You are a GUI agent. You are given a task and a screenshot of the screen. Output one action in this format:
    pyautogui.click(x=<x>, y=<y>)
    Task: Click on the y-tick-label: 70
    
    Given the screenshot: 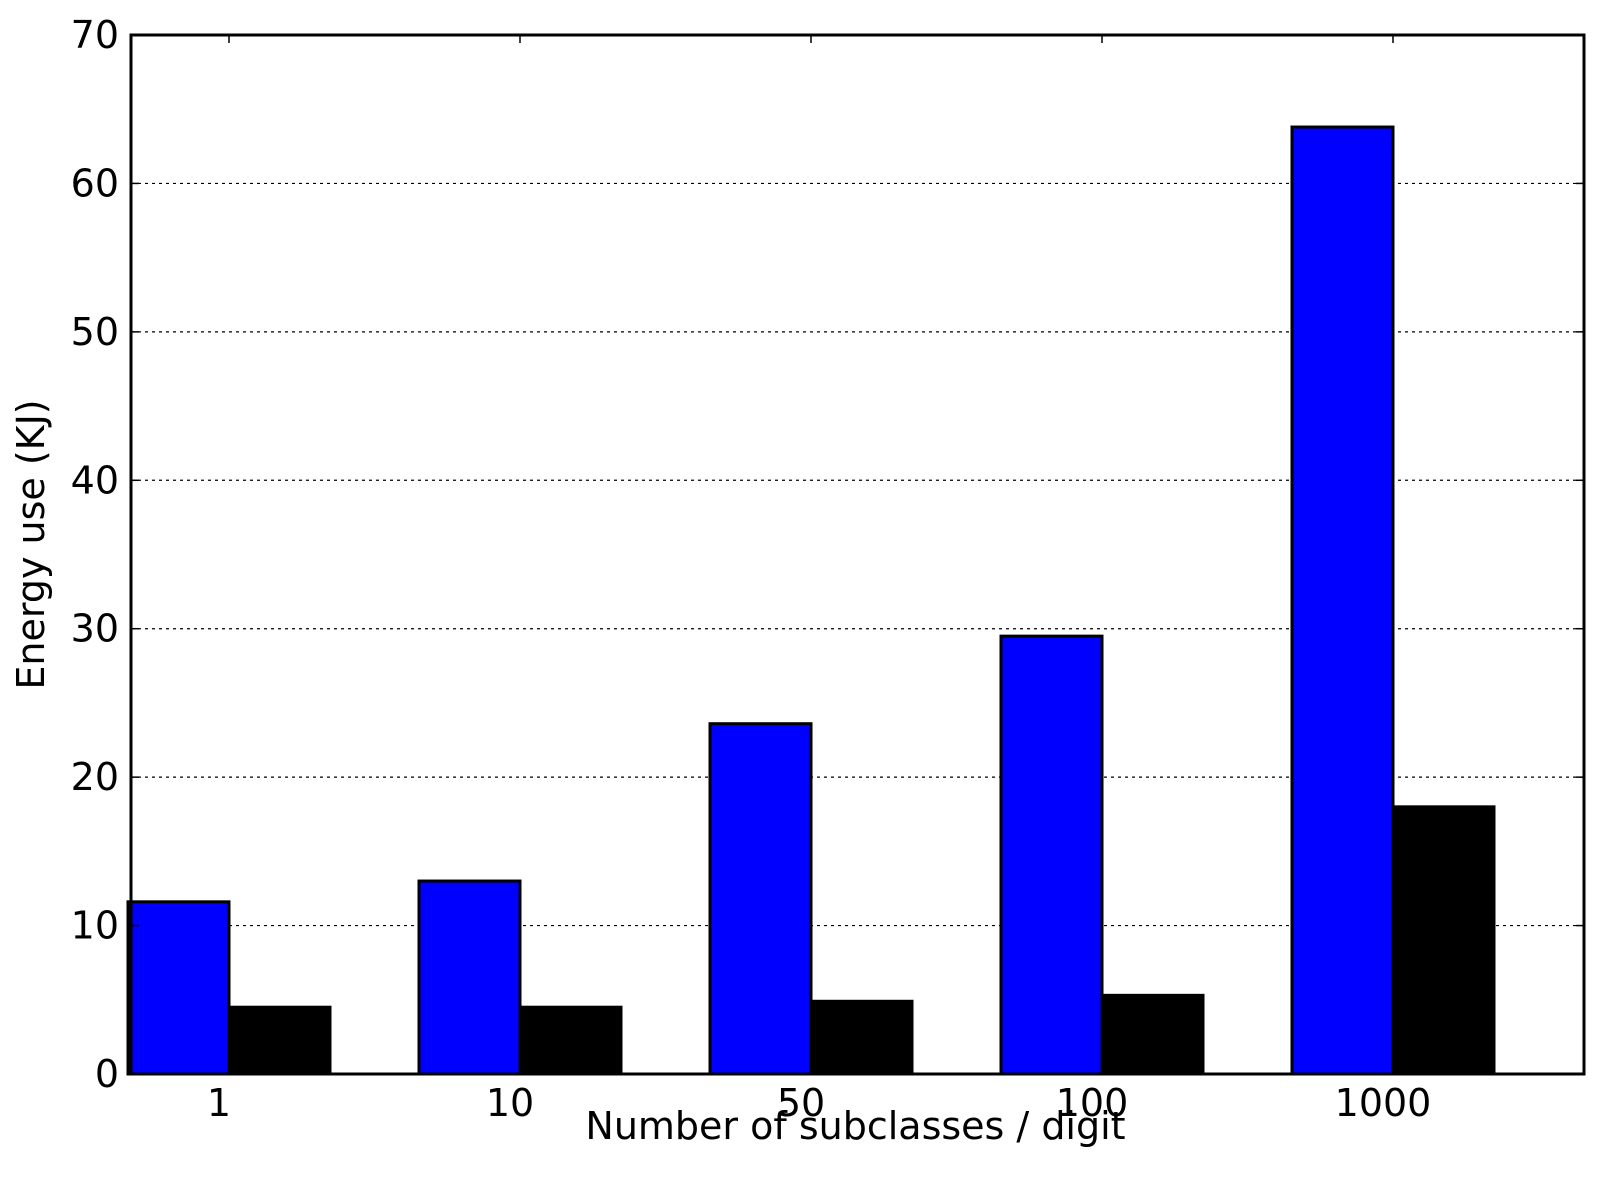 What is the action you would take?
    pyautogui.click(x=95, y=35)
    